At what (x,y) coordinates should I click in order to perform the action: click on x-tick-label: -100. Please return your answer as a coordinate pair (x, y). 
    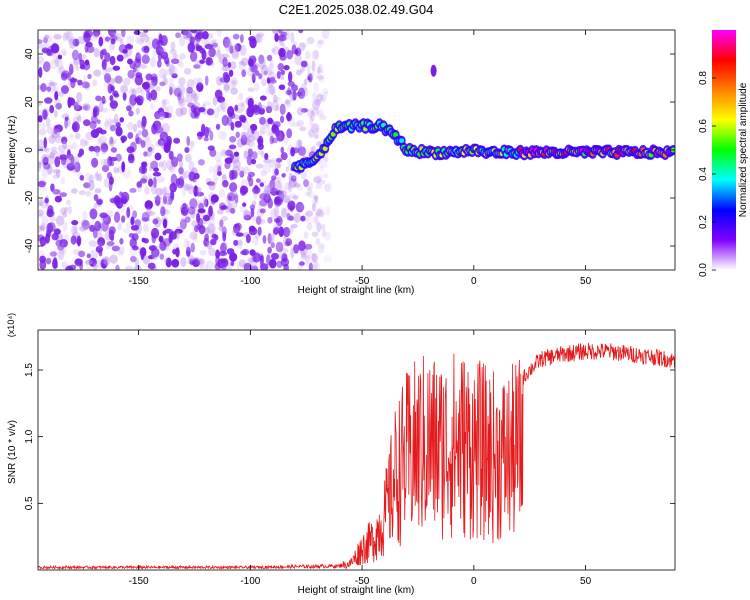
    Looking at the image, I should click on (250, 581).